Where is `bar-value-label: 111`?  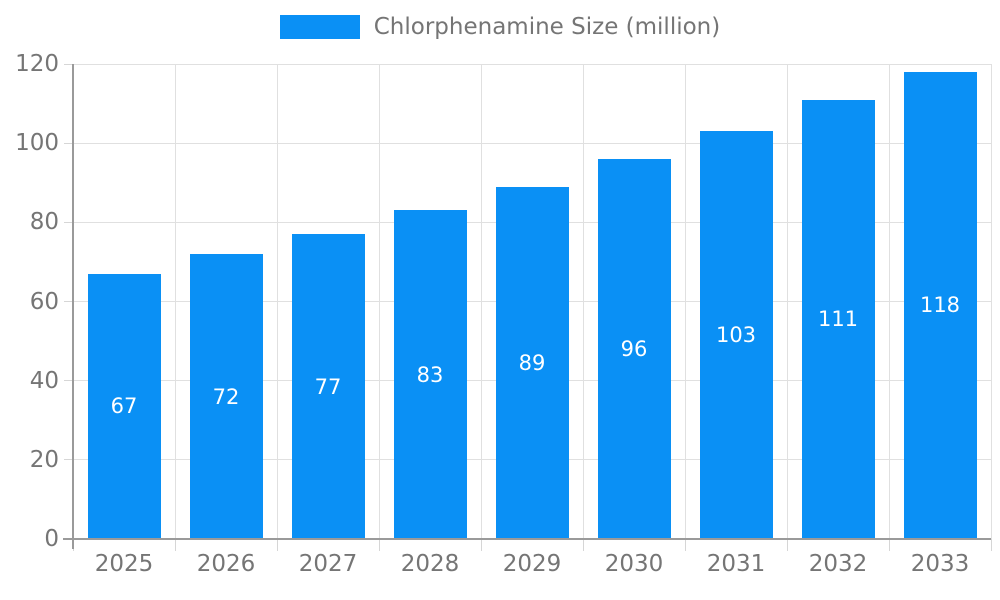 bar-value-label: 111 is located at coordinates (838, 319).